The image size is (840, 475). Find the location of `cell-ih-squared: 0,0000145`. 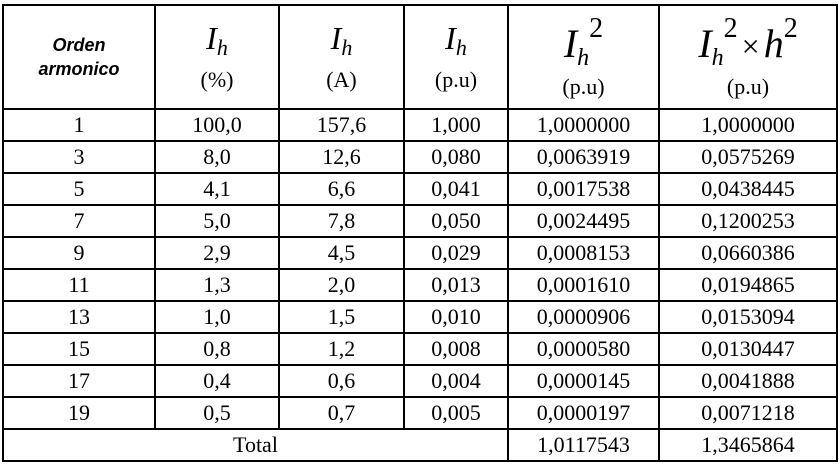

cell-ih-squared: 0,0000145 is located at coordinates (583, 381).